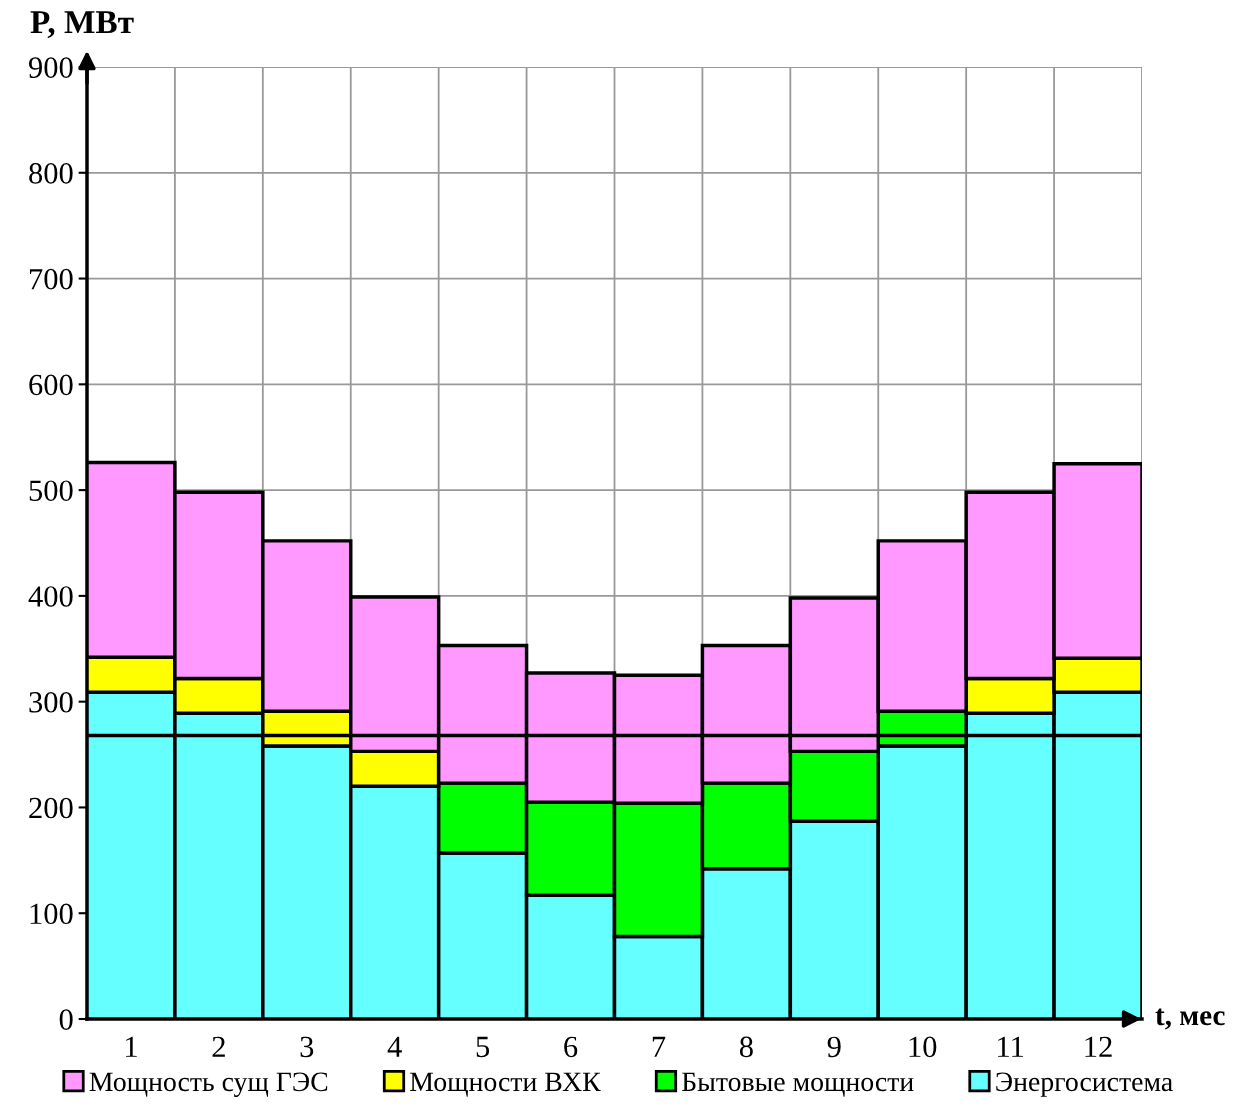 Image resolution: width=1237 pixels, height=1113 pixels. What do you see at coordinates (307, 1047) in the screenshot?
I see `x-tick-label: 3` at bounding box center [307, 1047].